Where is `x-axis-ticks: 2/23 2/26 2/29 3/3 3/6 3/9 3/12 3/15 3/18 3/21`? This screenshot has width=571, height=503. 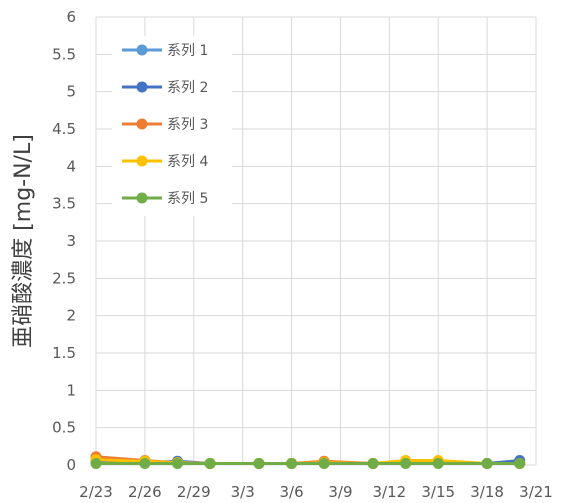 x-axis-ticks: 2/23 2/26 2/29 3/3 3/6 3/9 3/12 3/15 3/18 3/21 is located at coordinates (316, 492).